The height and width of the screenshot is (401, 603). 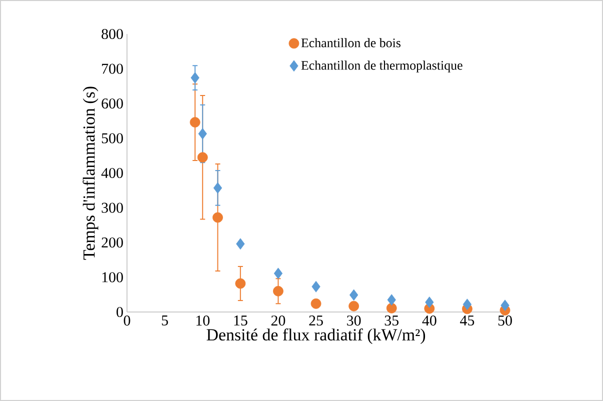 What do you see at coordinates (90, 173) in the screenshot?
I see `y-axis-title: Temps d'inflammation (s)` at bounding box center [90, 173].